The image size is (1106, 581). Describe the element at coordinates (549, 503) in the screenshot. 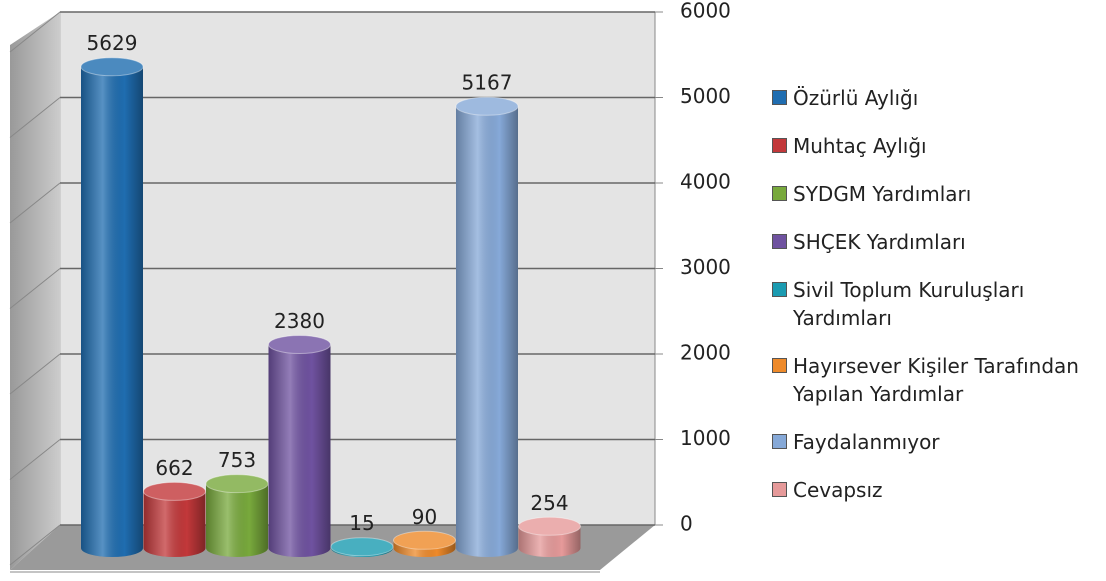

I see `data-label: 254` at that location.